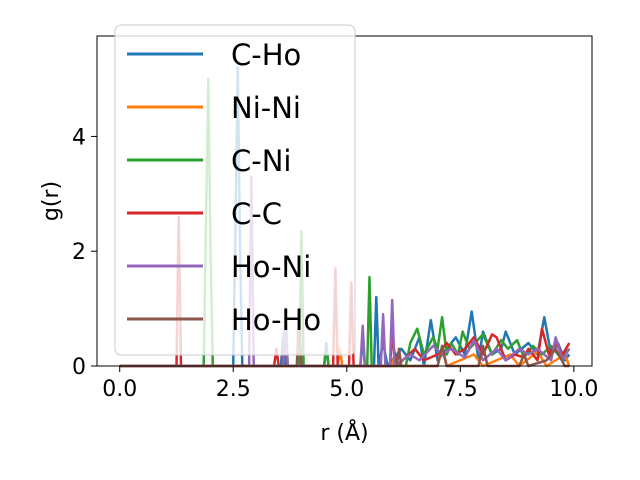 Image resolution: width=640 pixels, height=480 pixels. Describe the element at coordinates (79, 252) in the screenshot. I see `y-tick-label: 2` at that location.